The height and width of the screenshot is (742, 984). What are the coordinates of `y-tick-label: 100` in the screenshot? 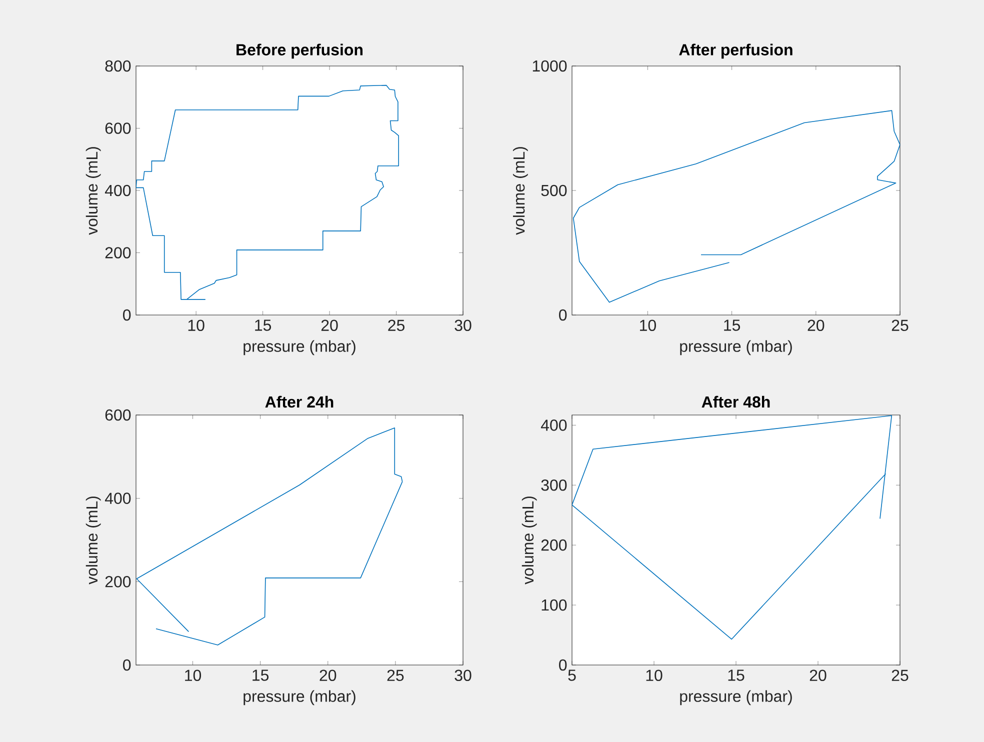 It's located at (554, 605).